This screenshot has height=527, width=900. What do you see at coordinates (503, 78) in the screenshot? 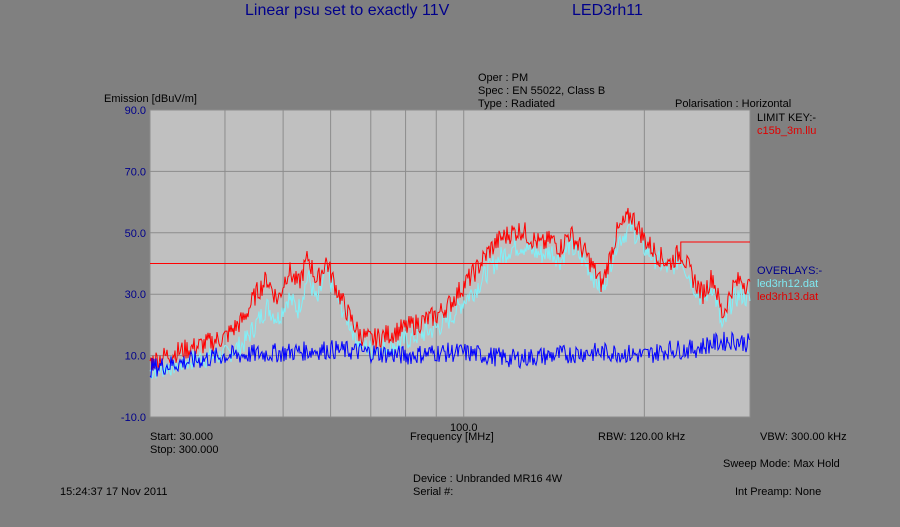
I see `operator-label: Oper : PM` at bounding box center [503, 78].